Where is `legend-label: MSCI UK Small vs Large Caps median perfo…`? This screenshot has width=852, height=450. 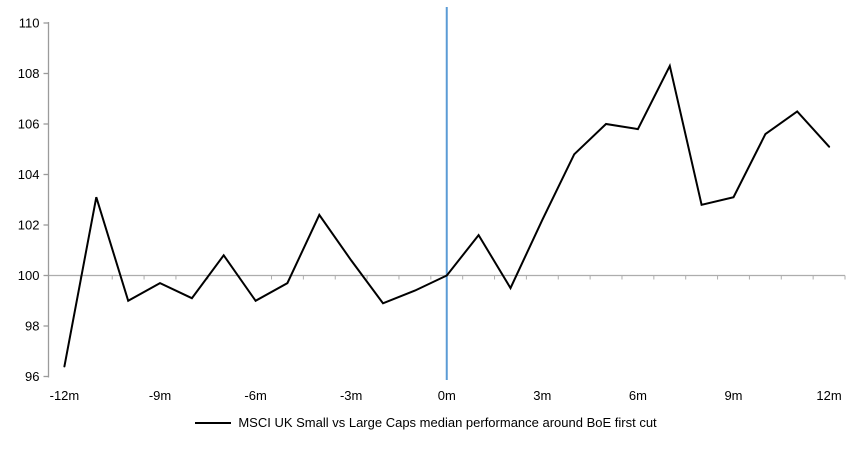 legend-label: MSCI UK Small vs Large Caps median perfo… is located at coordinates (447, 422).